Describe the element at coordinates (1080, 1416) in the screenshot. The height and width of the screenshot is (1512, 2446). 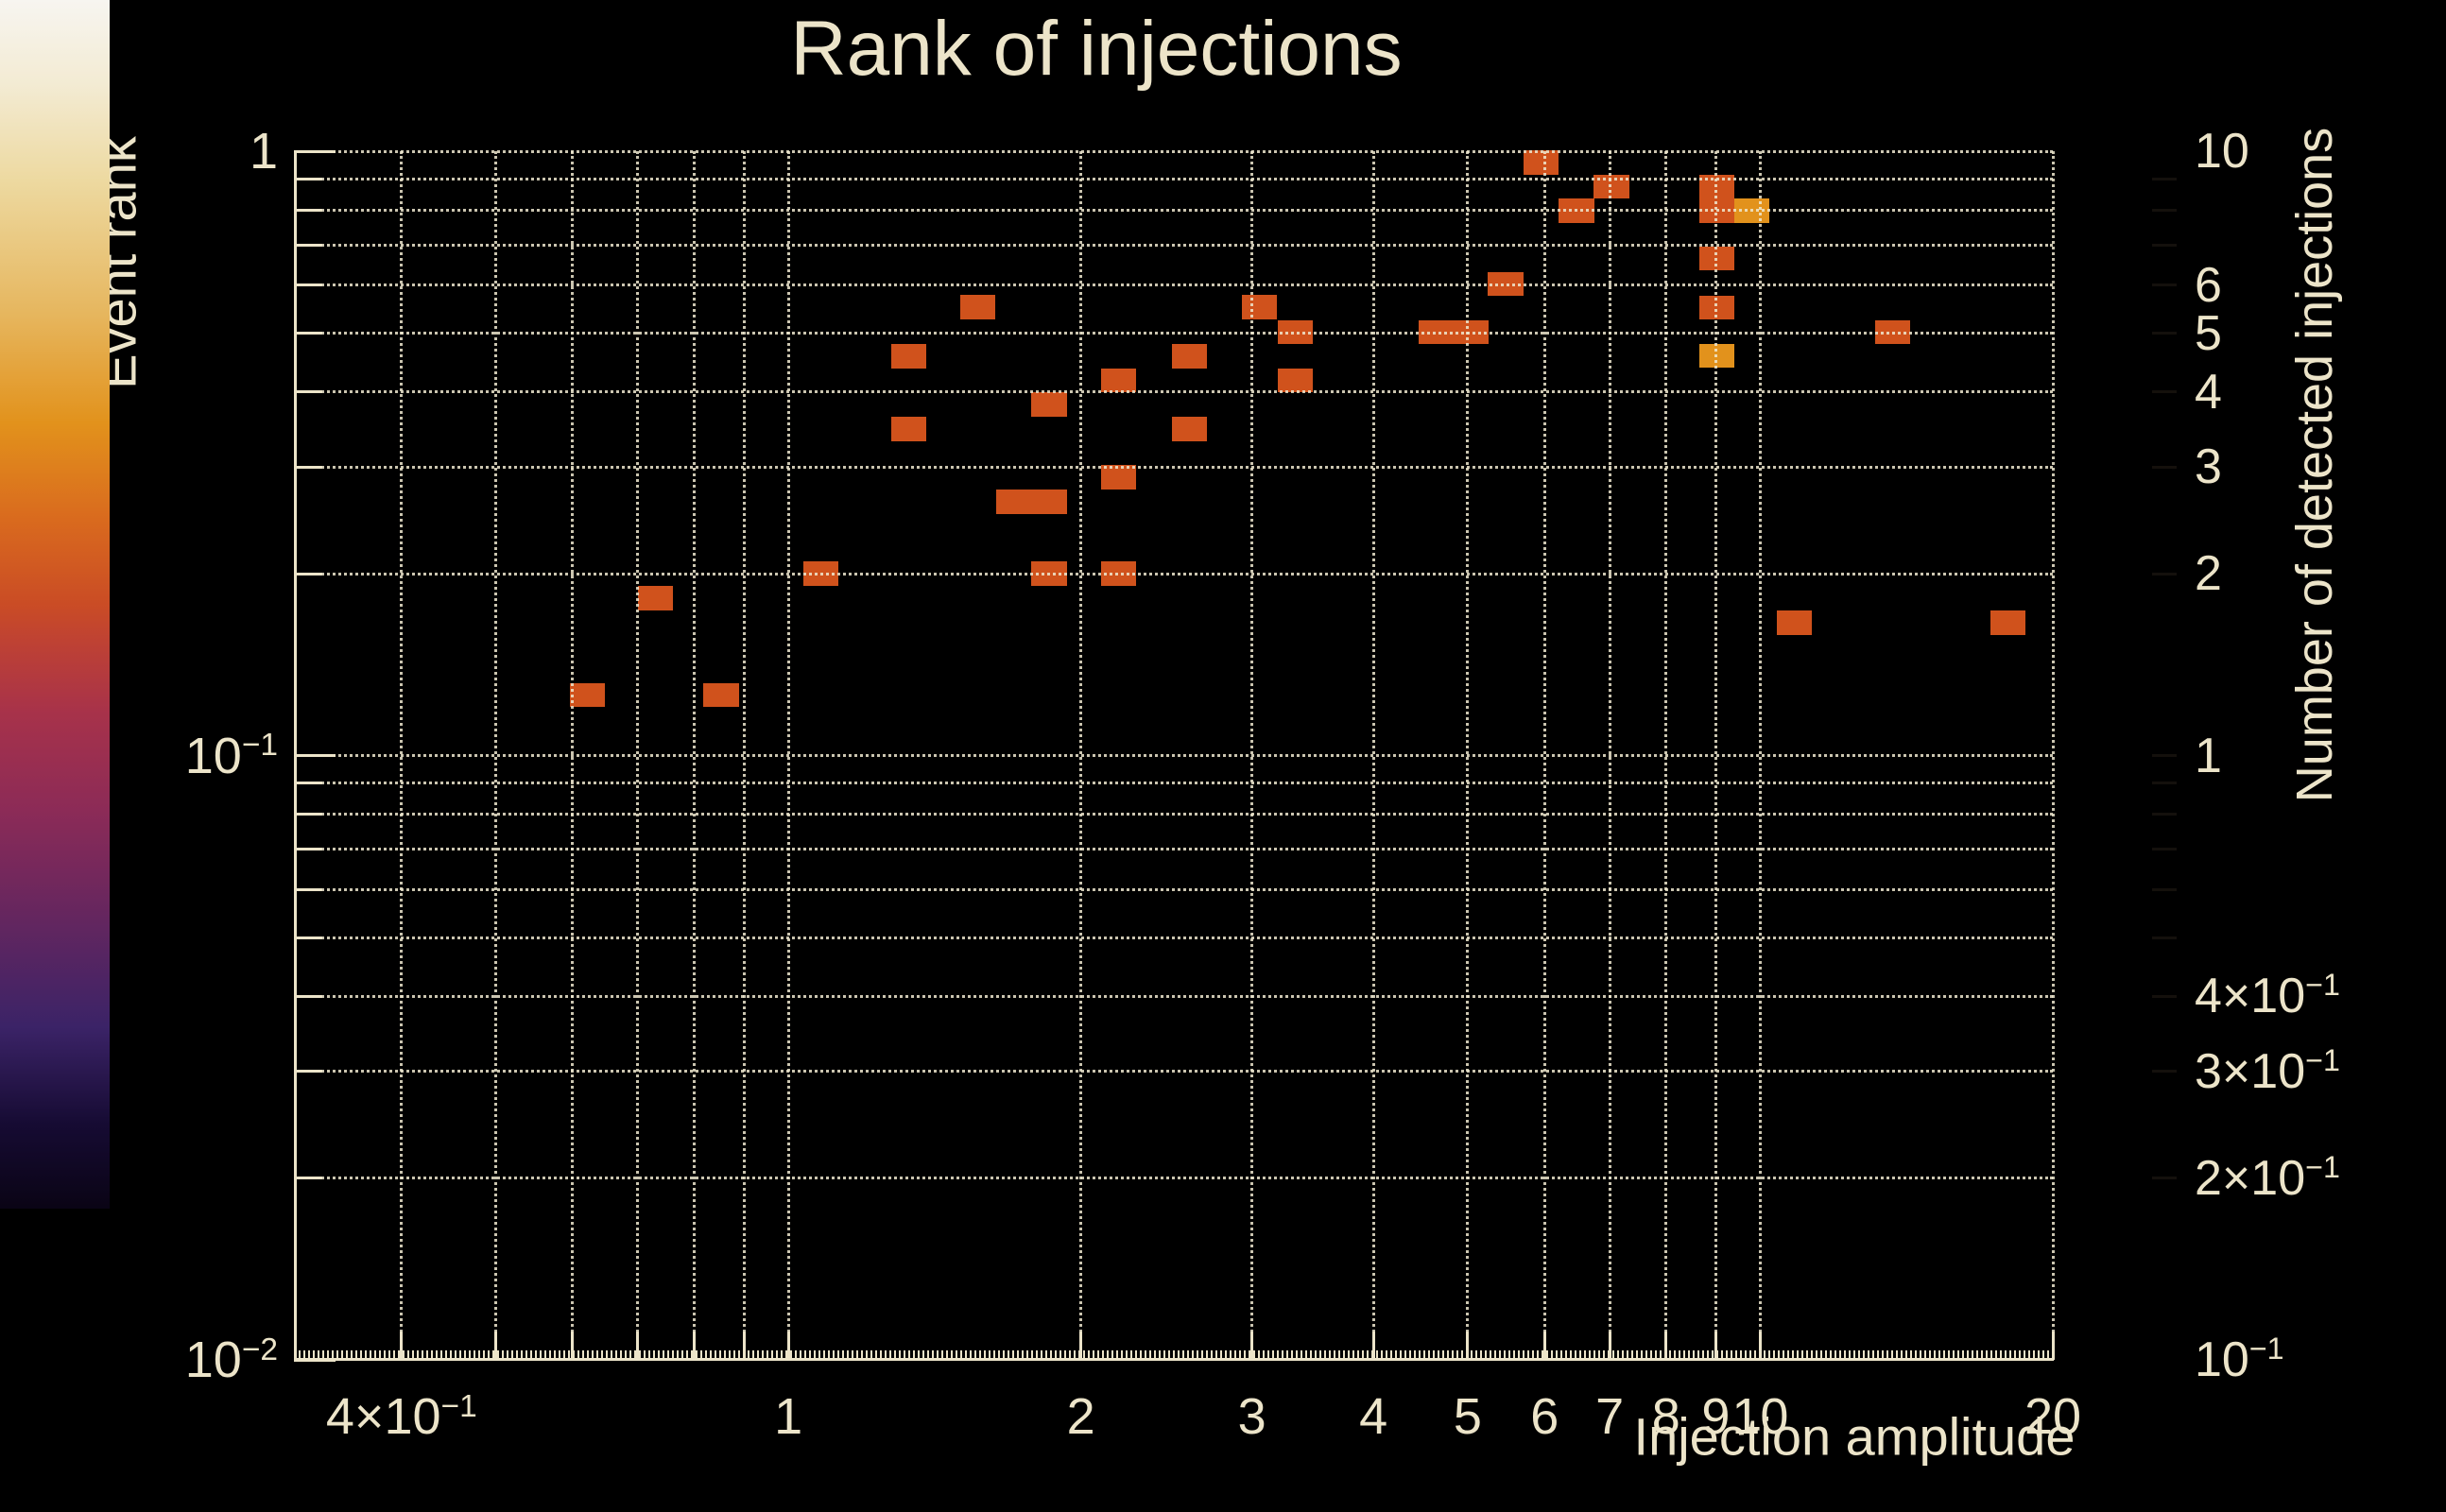
I see `x-tick-label: 2` at that location.